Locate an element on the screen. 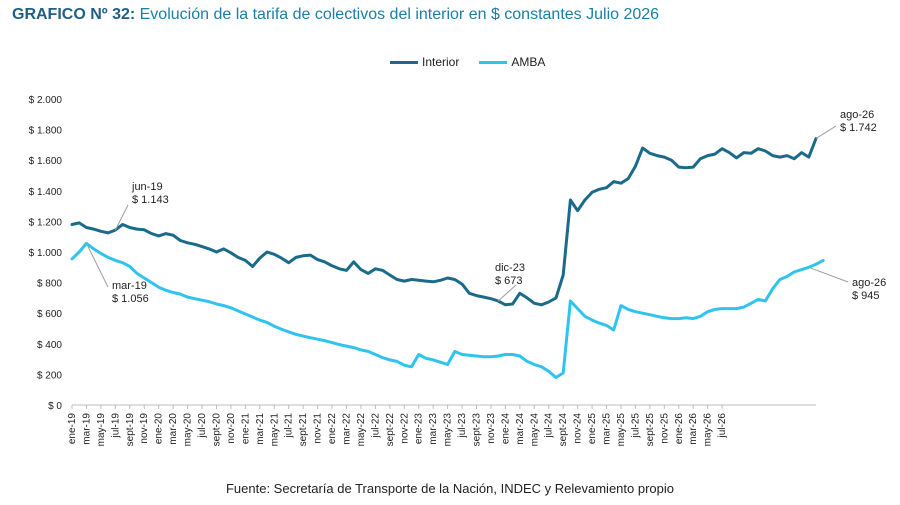 Image resolution: width=900 pixels, height=505 pixels. annotation-value: $ 1.742 is located at coordinates (858, 128).